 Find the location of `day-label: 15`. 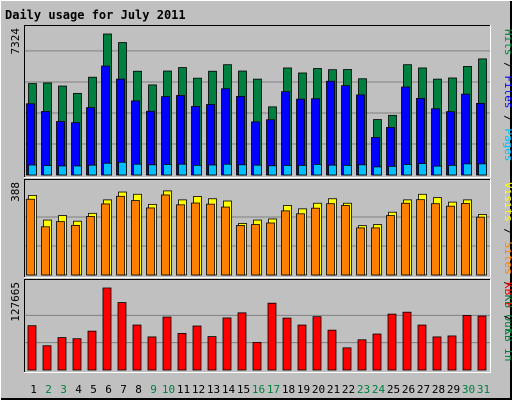

day-label: 15 is located at coordinates (243, 389).